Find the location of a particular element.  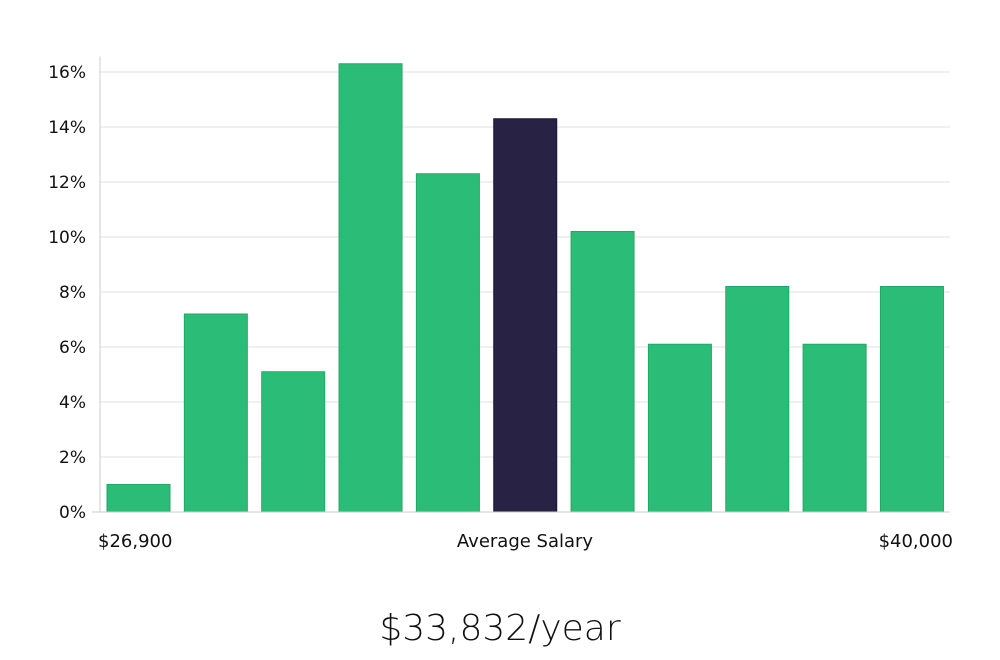

y-tick-labels: 0% 2% 4% 6% 8% 10% 12% 14% 16% is located at coordinates (67, 293).